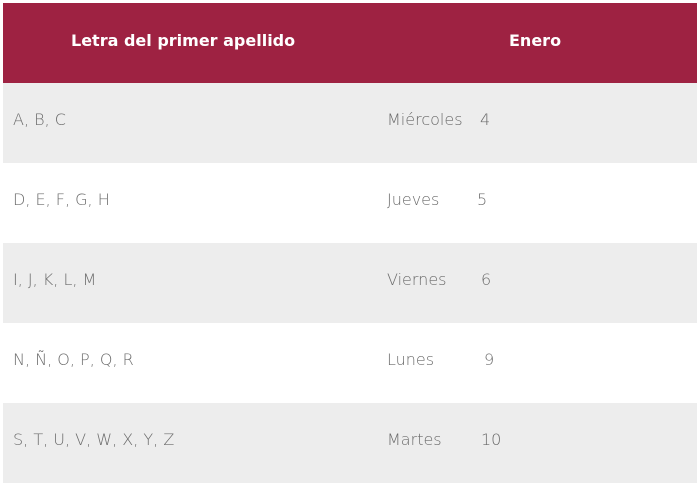 Image resolution: width=700 pixels, height=485 pixels. Describe the element at coordinates (94, 439) in the screenshot. I see `letters-cell: S, T, U, V, W, X, Y, Z` at that location.